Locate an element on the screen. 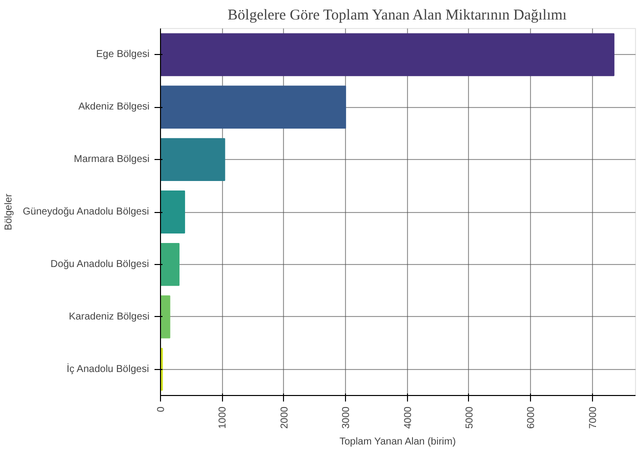 The width and height of the screenshot is (642, 452). chart-title: Bölgelere Göre Toplam Yanan Alan Miktarının Dağılımı is located at coordinates (397, 16).